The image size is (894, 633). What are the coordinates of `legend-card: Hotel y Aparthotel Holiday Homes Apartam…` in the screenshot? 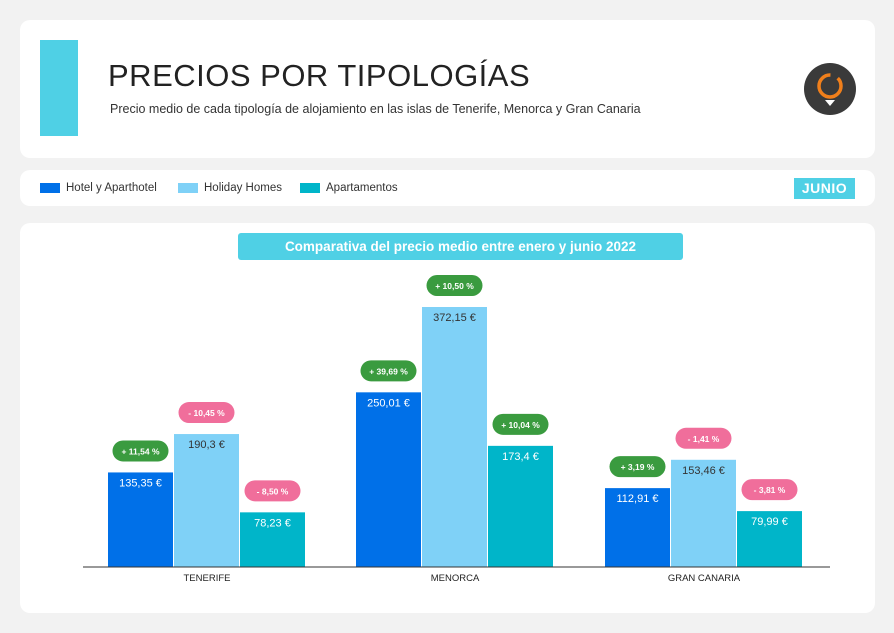 It's located at (447, 188).